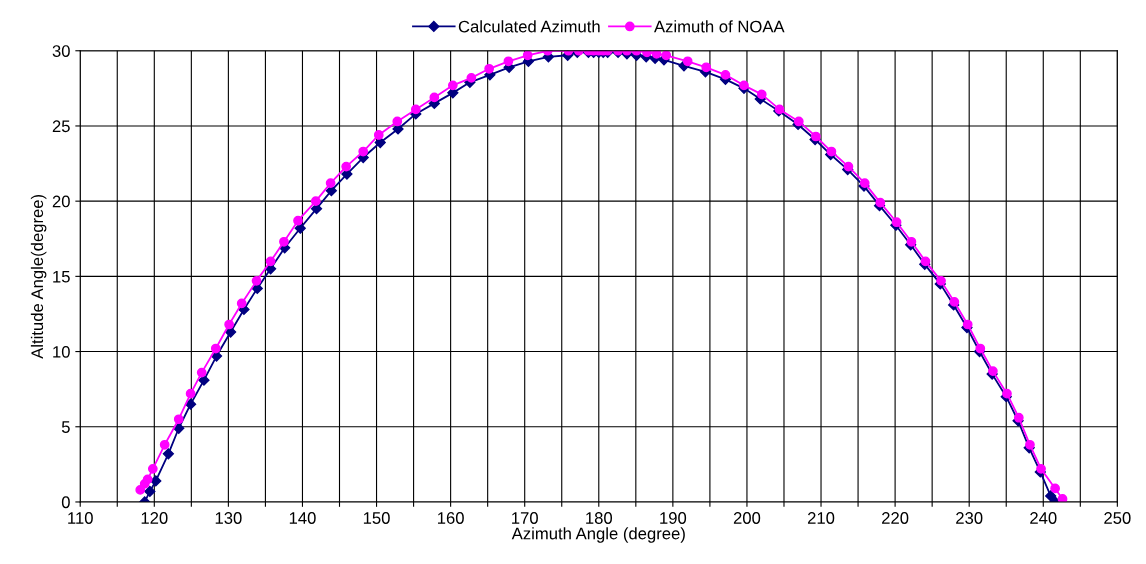  I want to click on y-tick-label: 30, so click(61, 51).